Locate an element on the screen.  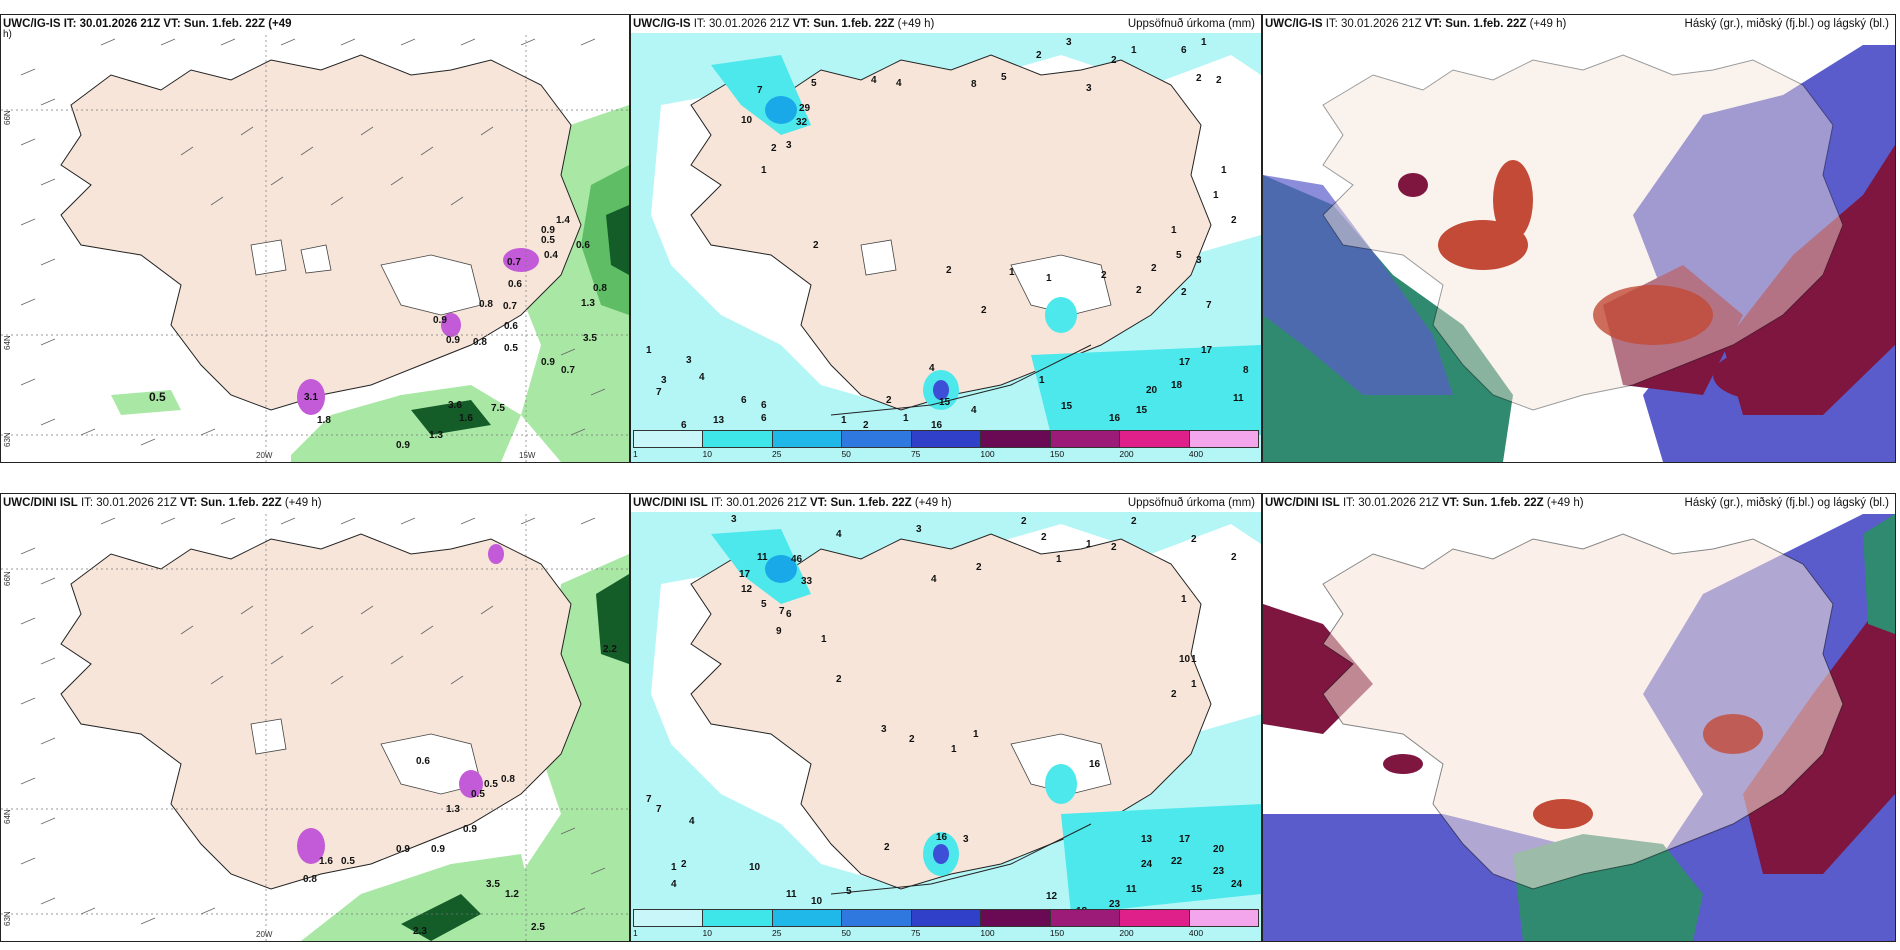
precip-max-south-core is located at coordinates (941, 390).